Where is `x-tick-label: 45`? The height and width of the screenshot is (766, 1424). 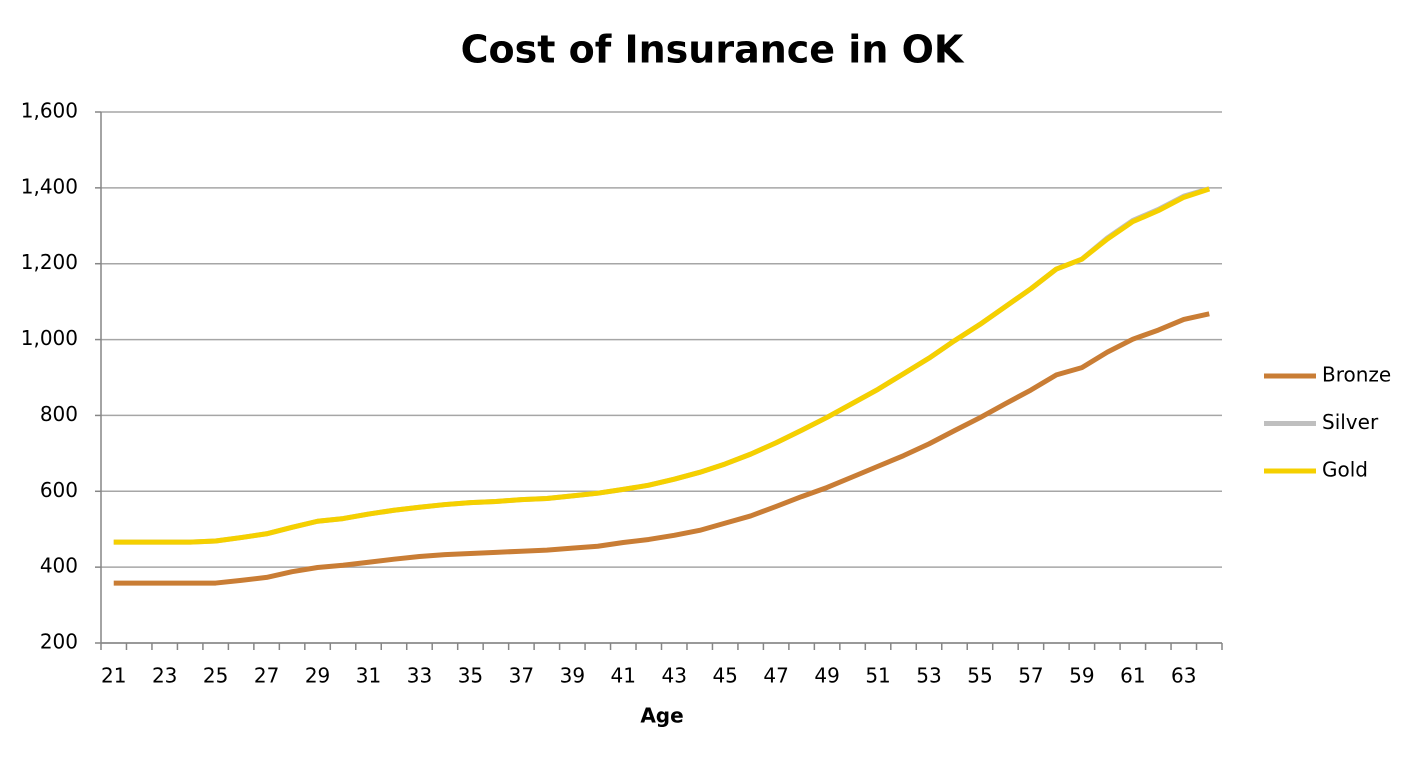
x-tick-label: 45 is located at coordinates (724, 676).